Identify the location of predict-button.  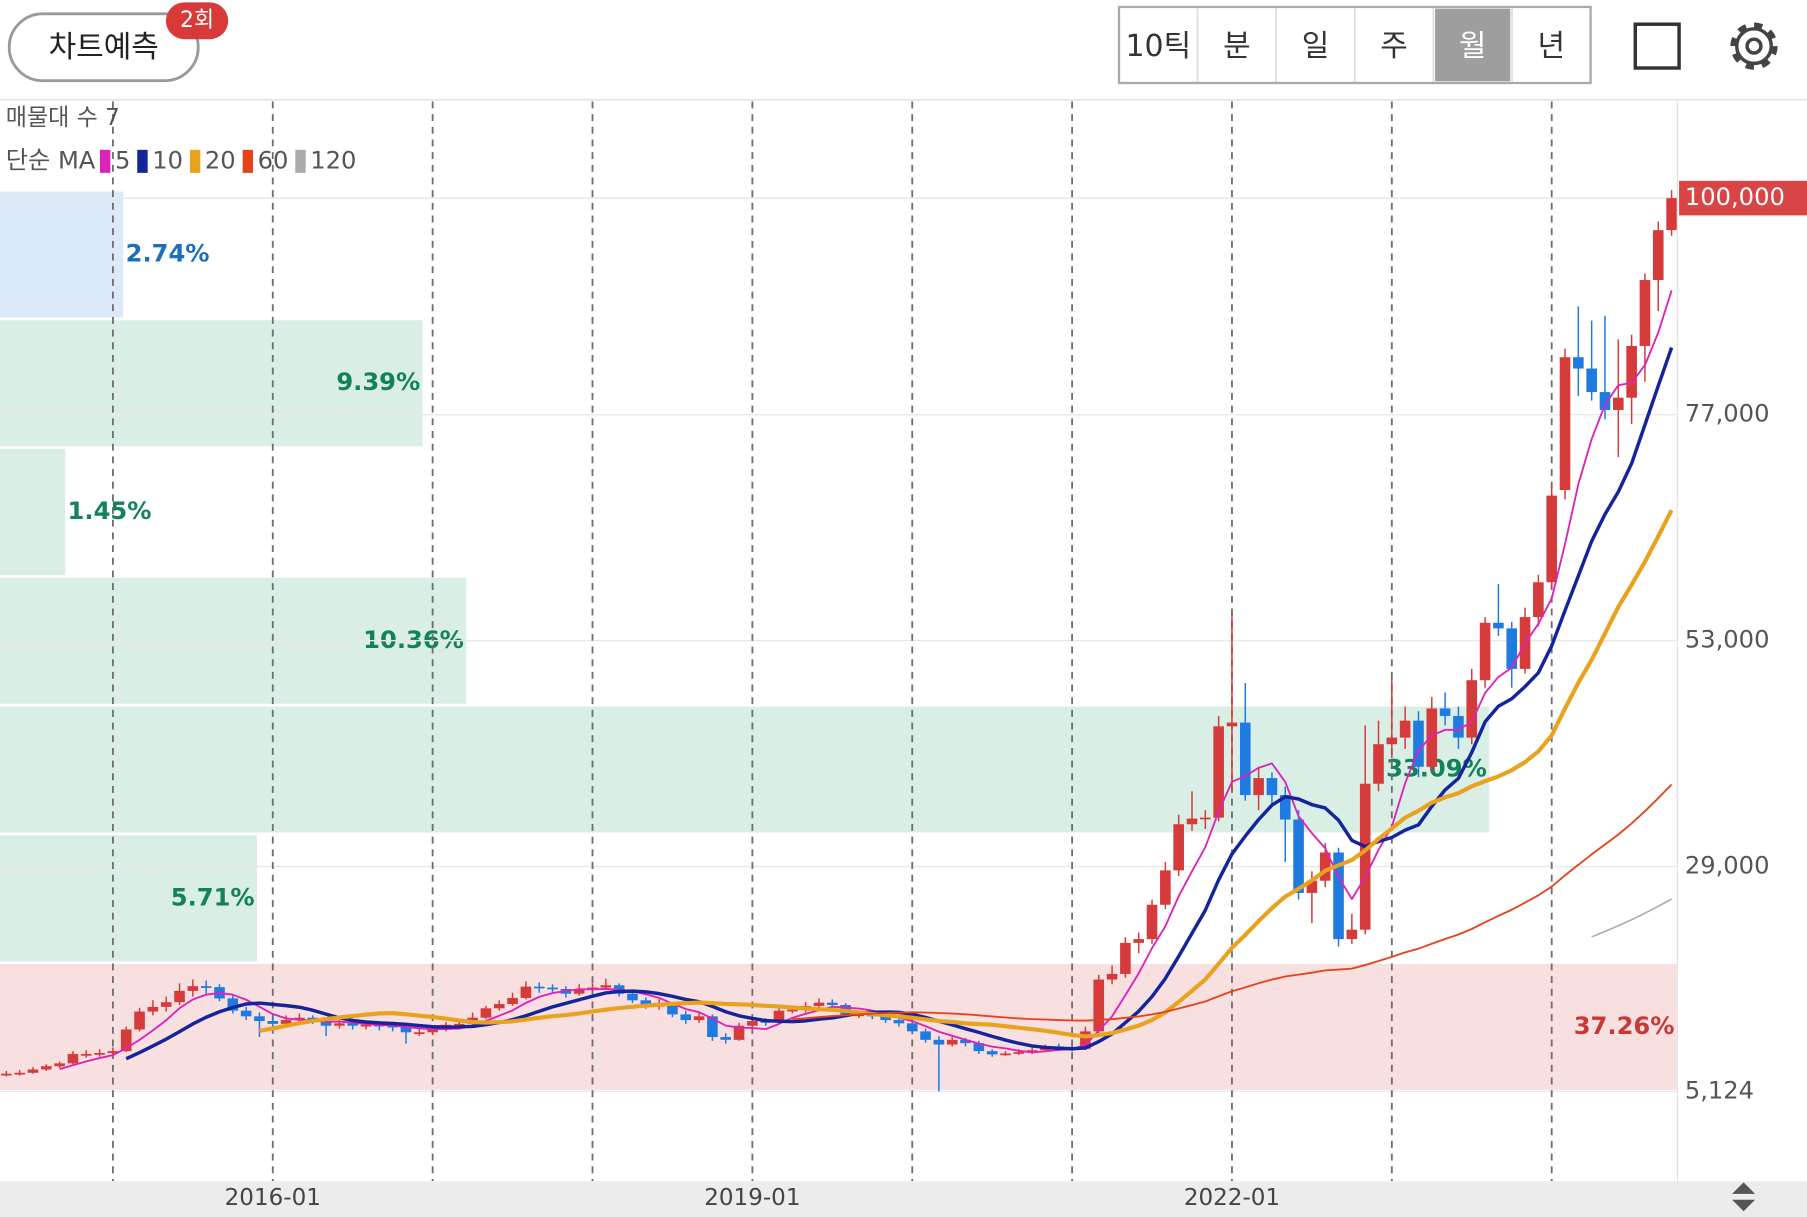
(103, 47).